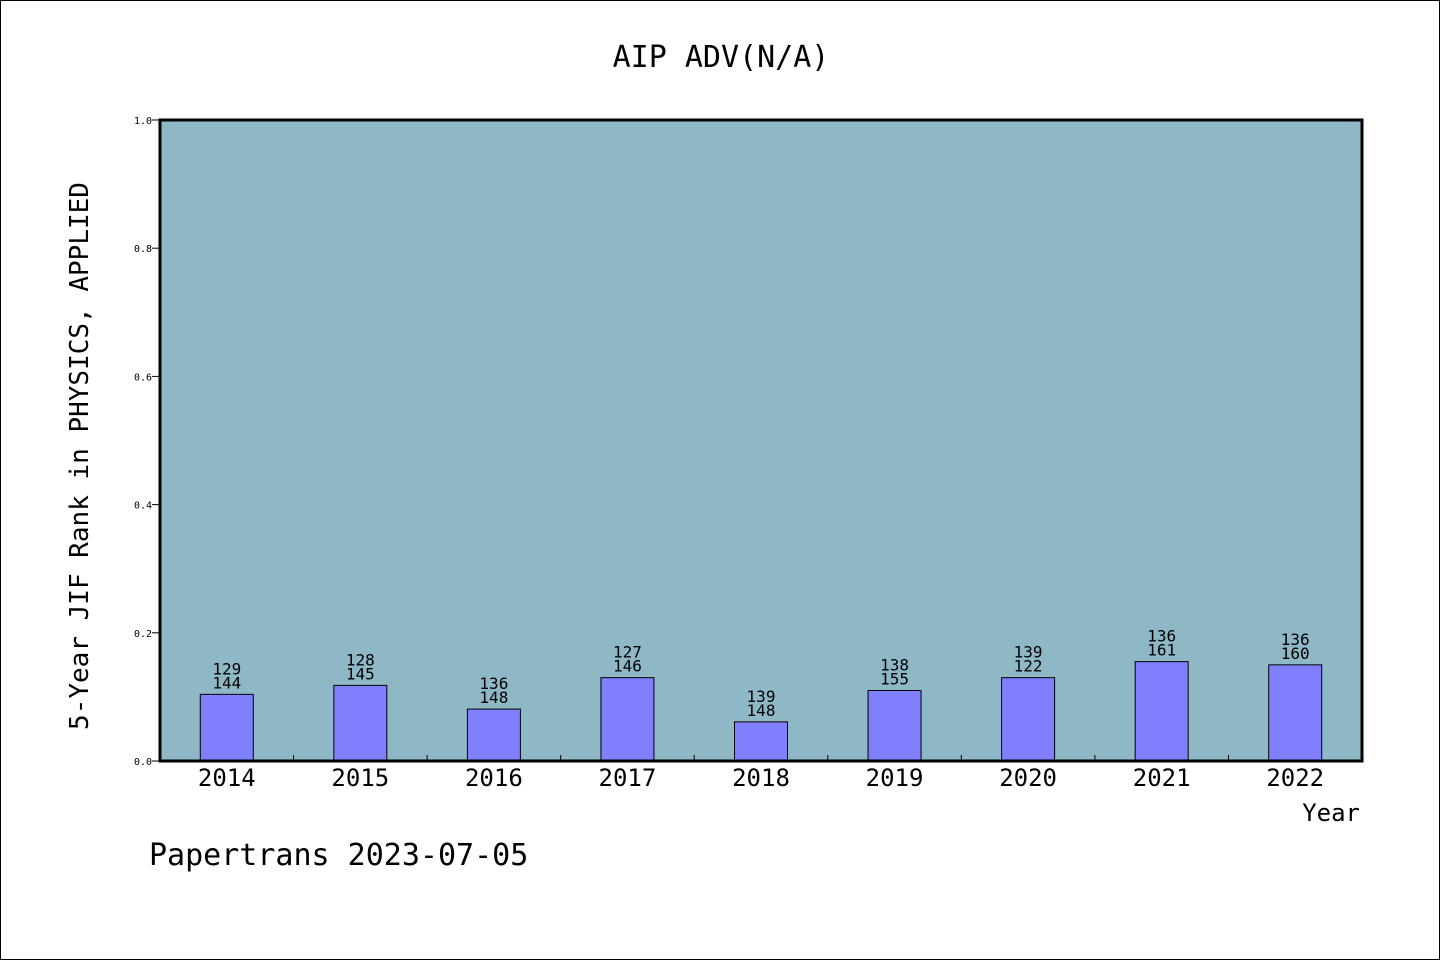 The image size is (1440, 964). I want to click on y-tick-label: 0.2, so click(143, 634).